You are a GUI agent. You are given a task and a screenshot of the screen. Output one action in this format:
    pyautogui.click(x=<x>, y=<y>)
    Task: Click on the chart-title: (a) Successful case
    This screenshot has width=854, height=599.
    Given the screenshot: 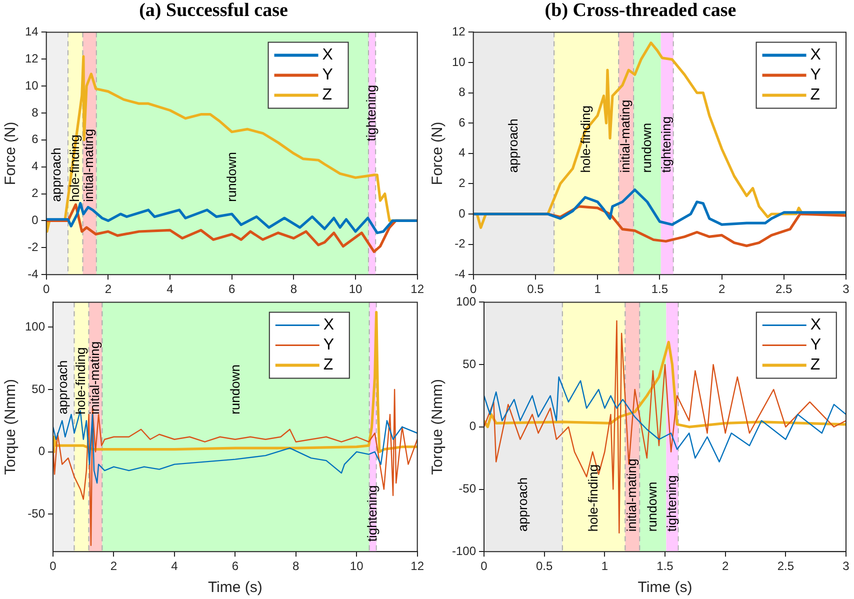 What is the action you would take?
    pyautogui.click(x=213, y=11)
    